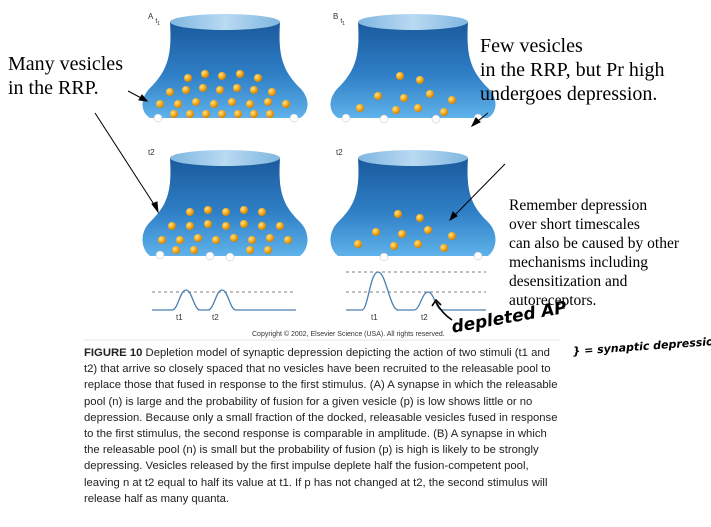 The image size is (711, 527). I want to click on note-many-vesicles: Many vesicles in the RRP., so click(65, 76).